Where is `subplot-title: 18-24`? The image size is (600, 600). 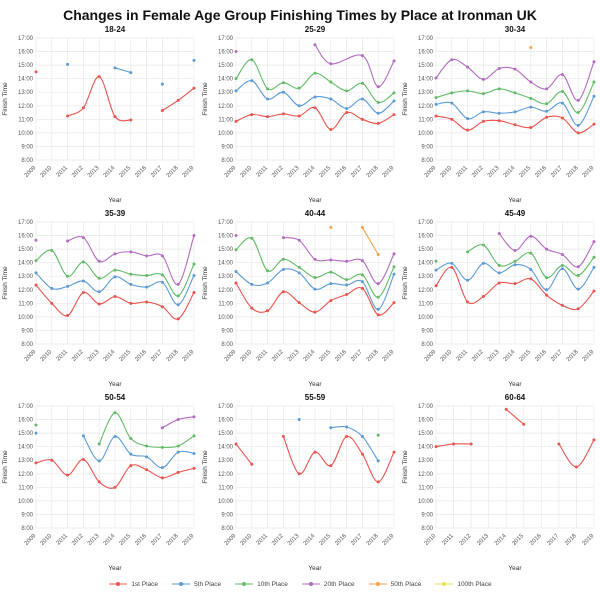
subplot-title: 18-24 is located at coordinates (115, 29).